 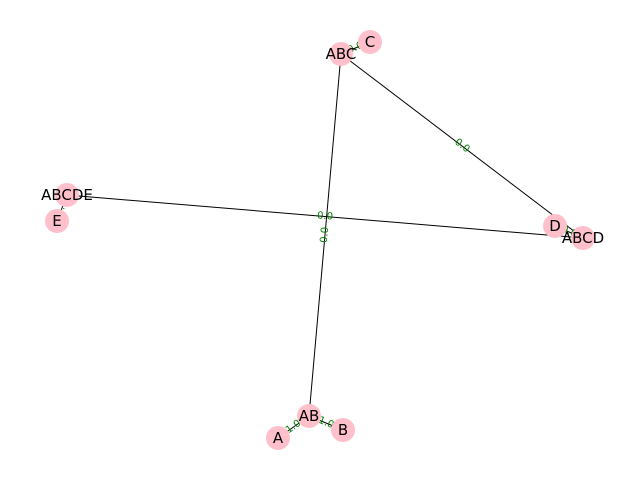 I want to click on node-label-c: C, so click(x=370, y=42).